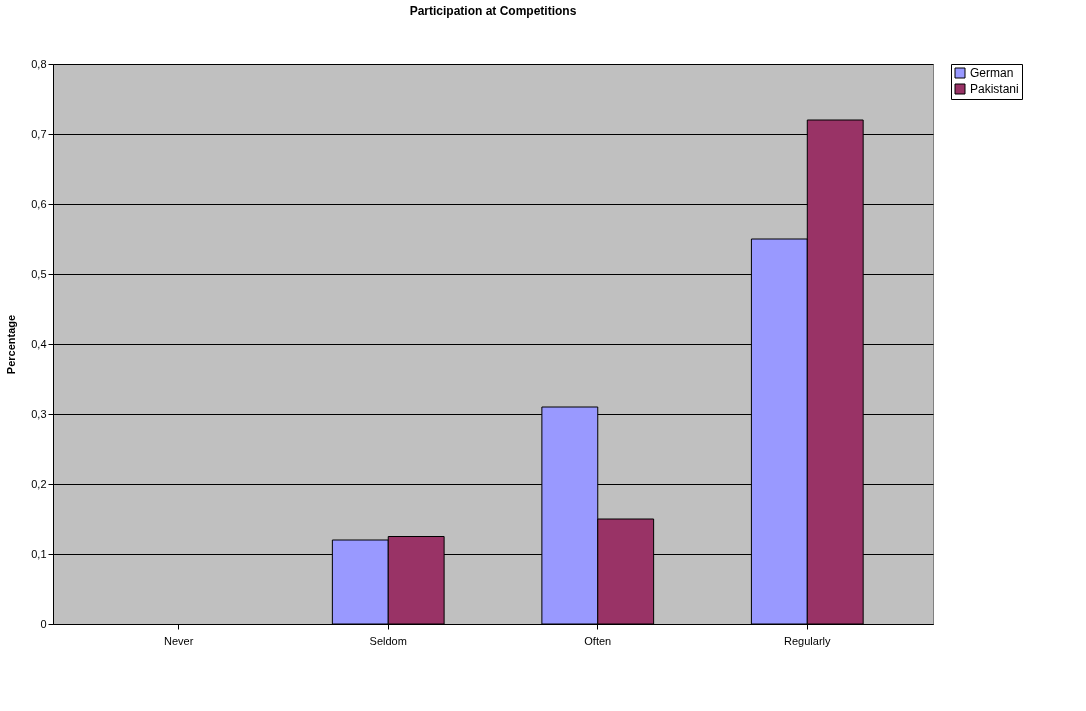 This screenshot has width=1086, height=711. Describe the element at coordinates (39, 133) in the screenshot. I see `y-tick-label: 0,7` at that location.